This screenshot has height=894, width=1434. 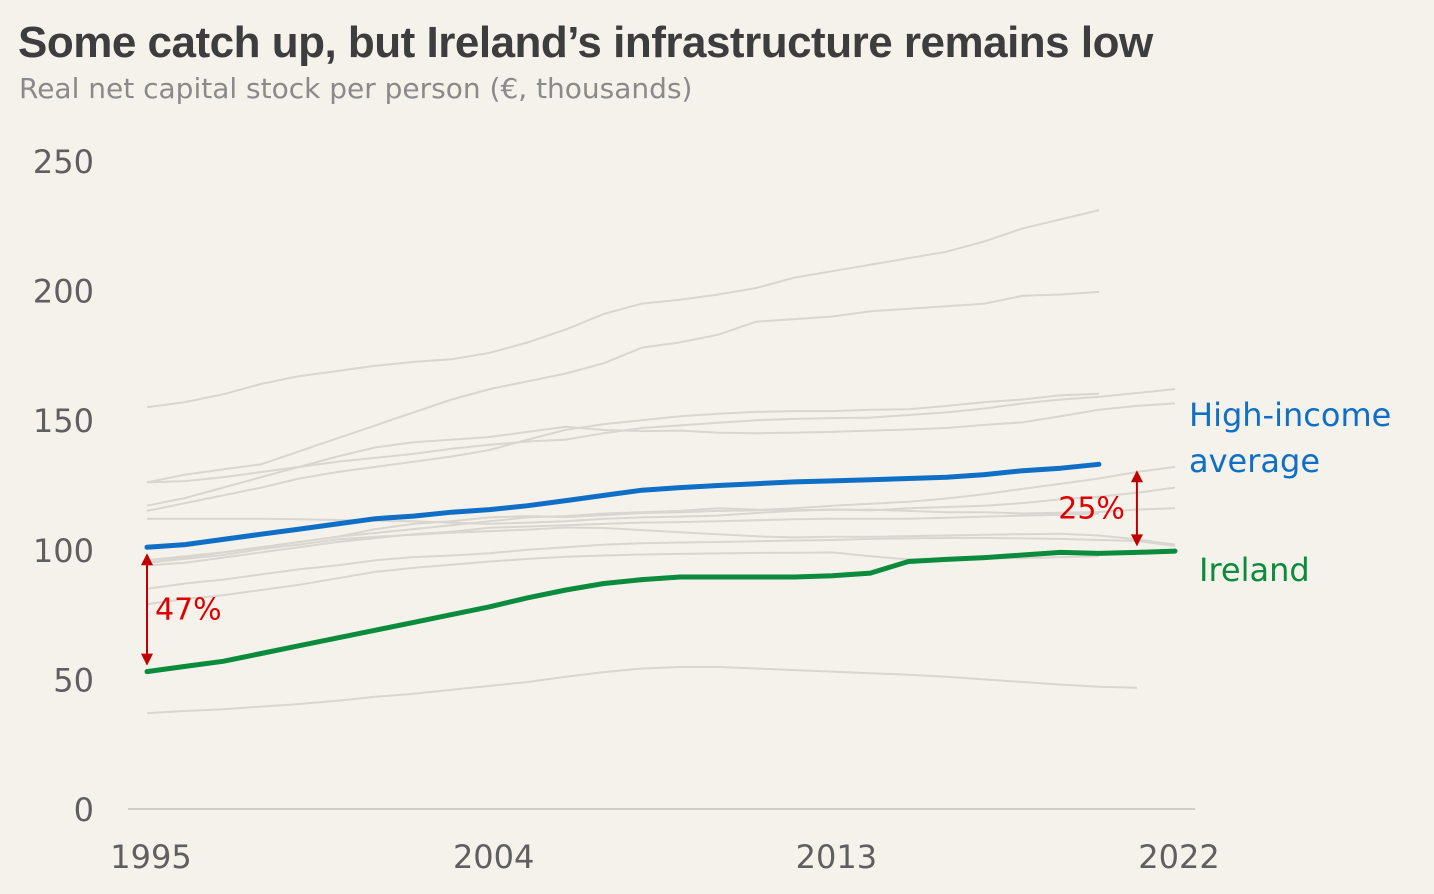 What do you see at coordinates (1254, 570) in the screenshot?
I see `series-label-ireland: Ireland` at bounding box center [1254, 570].